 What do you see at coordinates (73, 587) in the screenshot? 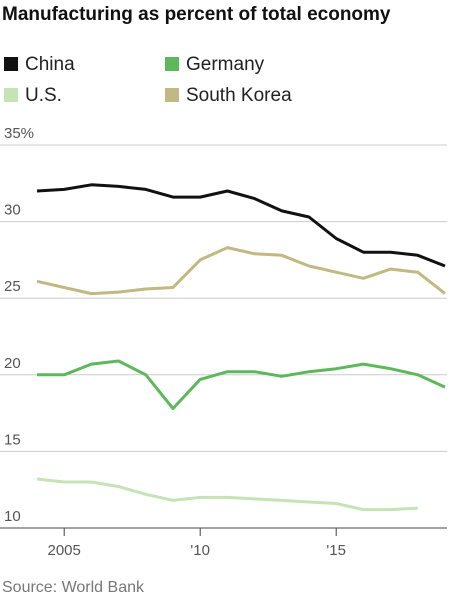
I see `source-note: Source: World Bank` at bounding box center [73, 587].